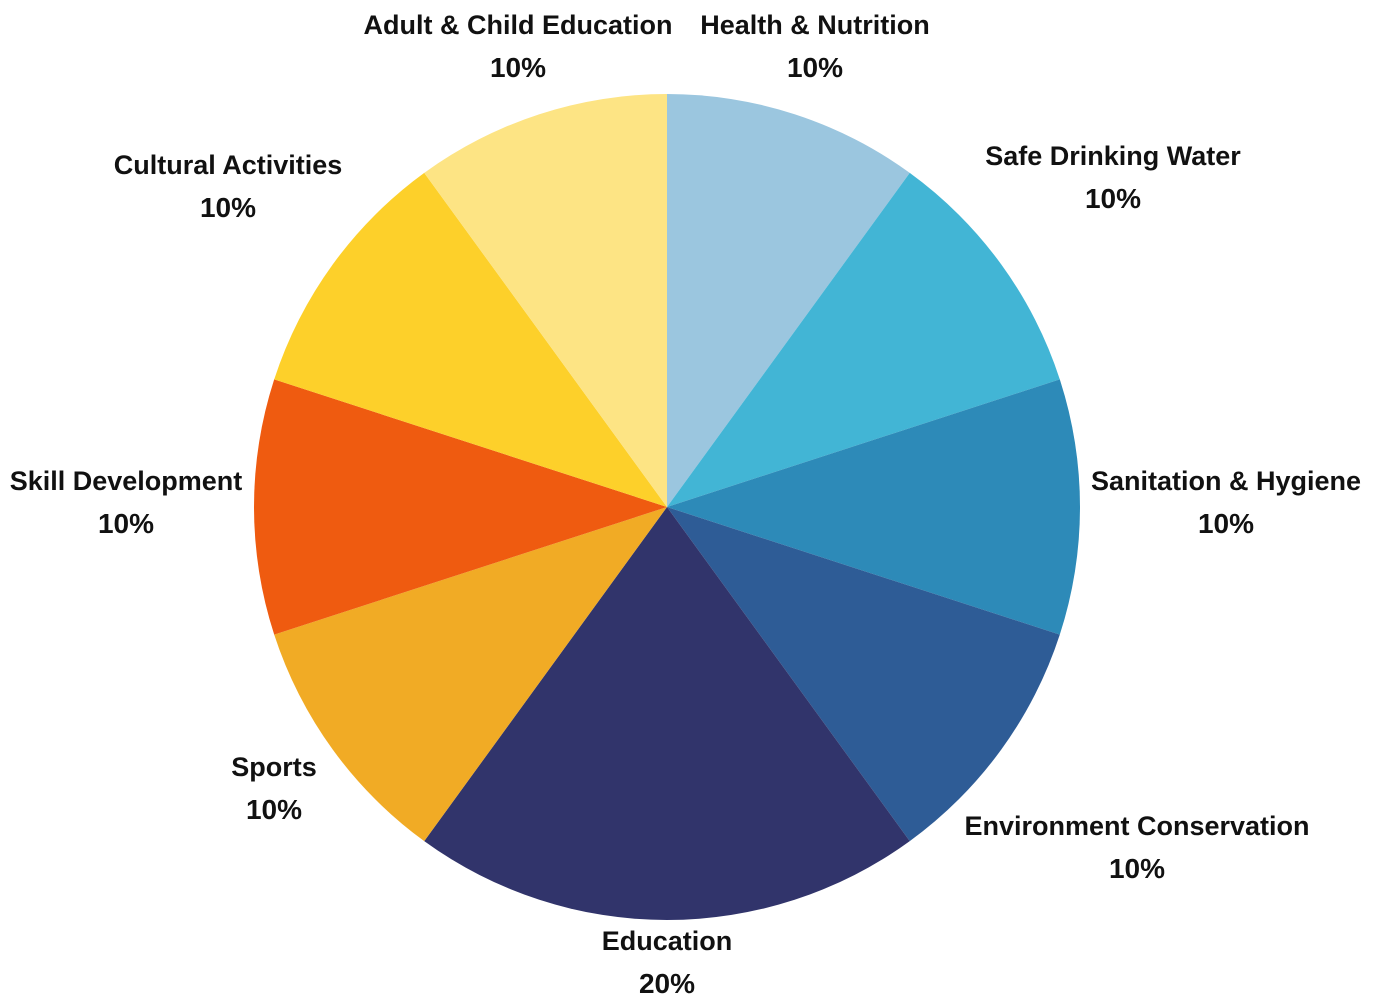 The height and width of the screenshot is (998, 1383). What do you see at coordinates (274, 767) in the screenshot?
I see `slice-category-label: Sports` at bounding box center [274, 767].